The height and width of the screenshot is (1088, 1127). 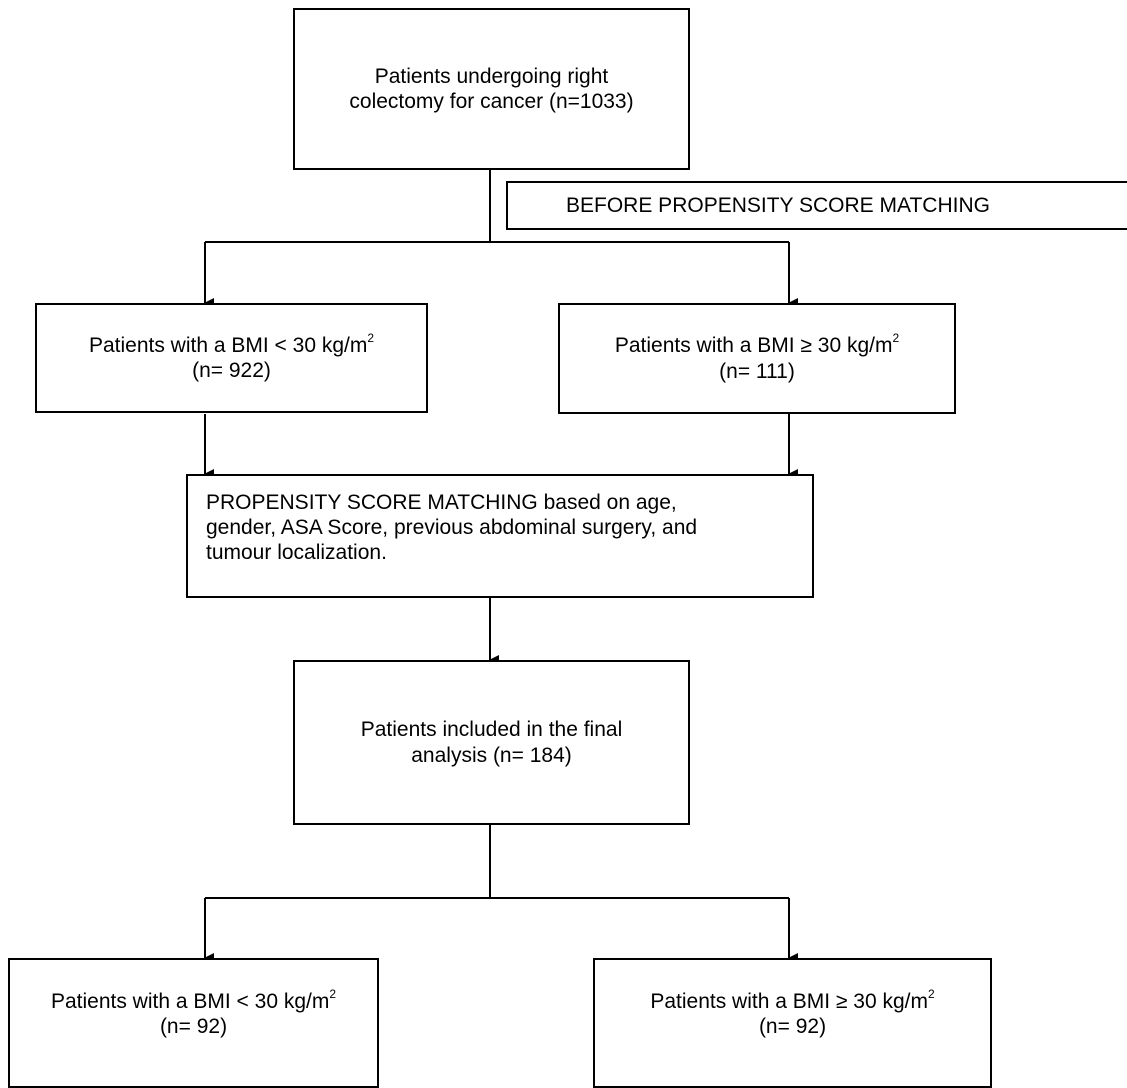 What do you see at coordinates (491, 76) in the screenshot?
I see `start-line-1: Patients undergoing right` at bounding box center [491, 76].